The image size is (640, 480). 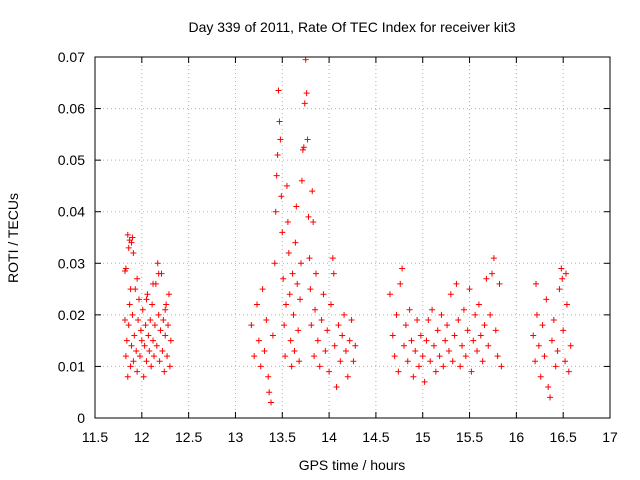 What do you see at coordinates (13, 238) in the screenshot?
I see `y-axis-label: ROTI / TECUs` at bounding box center [13, 238].